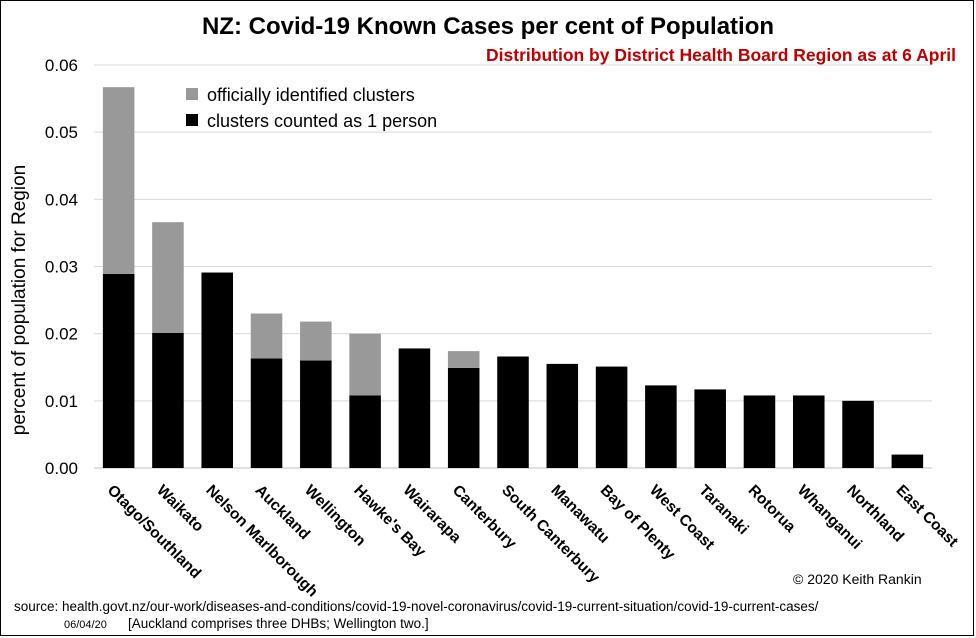 Image resolution: width=976 pixels, height=638 pixels. I want to click on y-tick-label: 0.06, so click(61, 65).